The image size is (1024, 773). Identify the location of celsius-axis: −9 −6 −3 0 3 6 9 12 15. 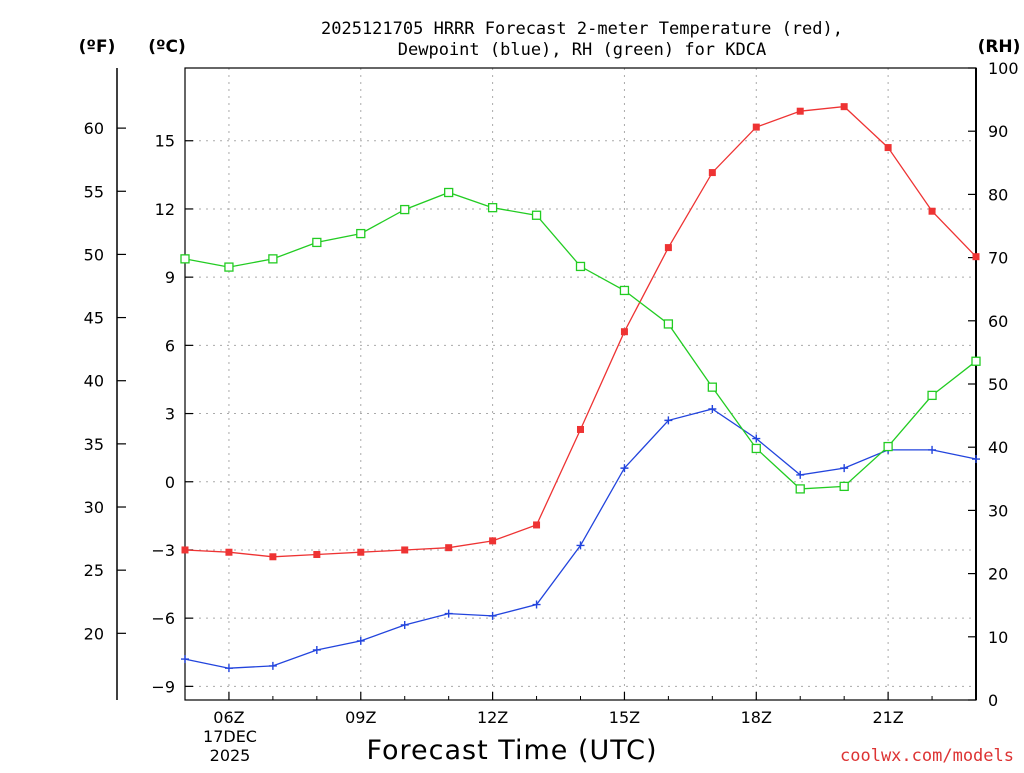
(172, 414).